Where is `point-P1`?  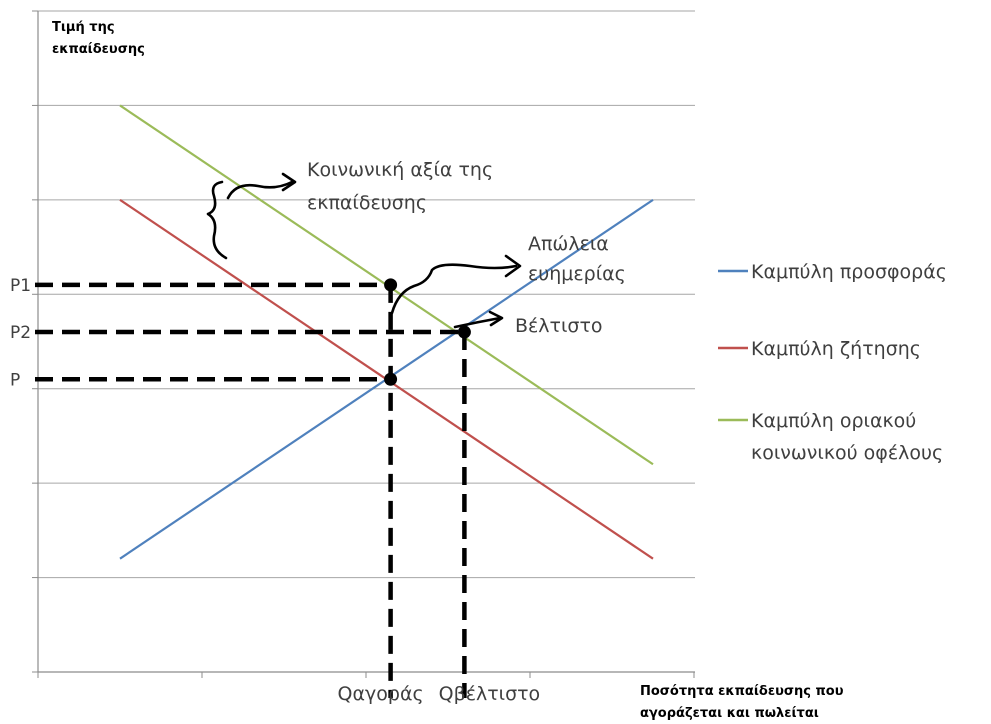 point-P1 is located at coordinates (391, 285).